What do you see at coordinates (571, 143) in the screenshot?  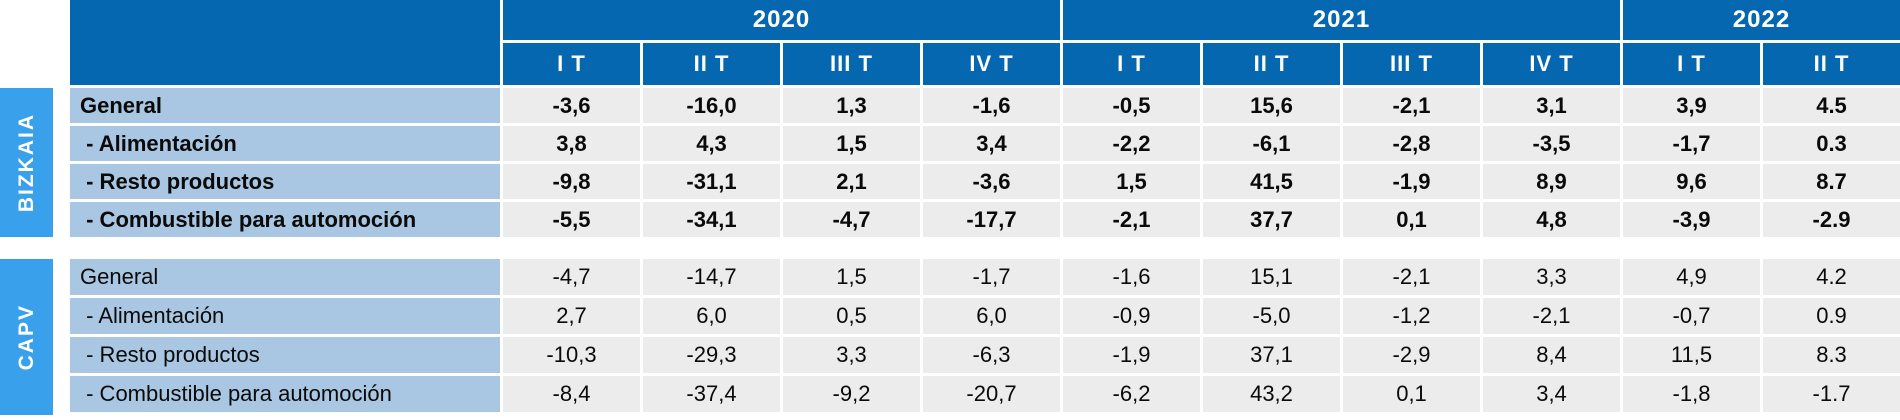 I see `data-cell: 3,8` at bounding box center [571, 143].